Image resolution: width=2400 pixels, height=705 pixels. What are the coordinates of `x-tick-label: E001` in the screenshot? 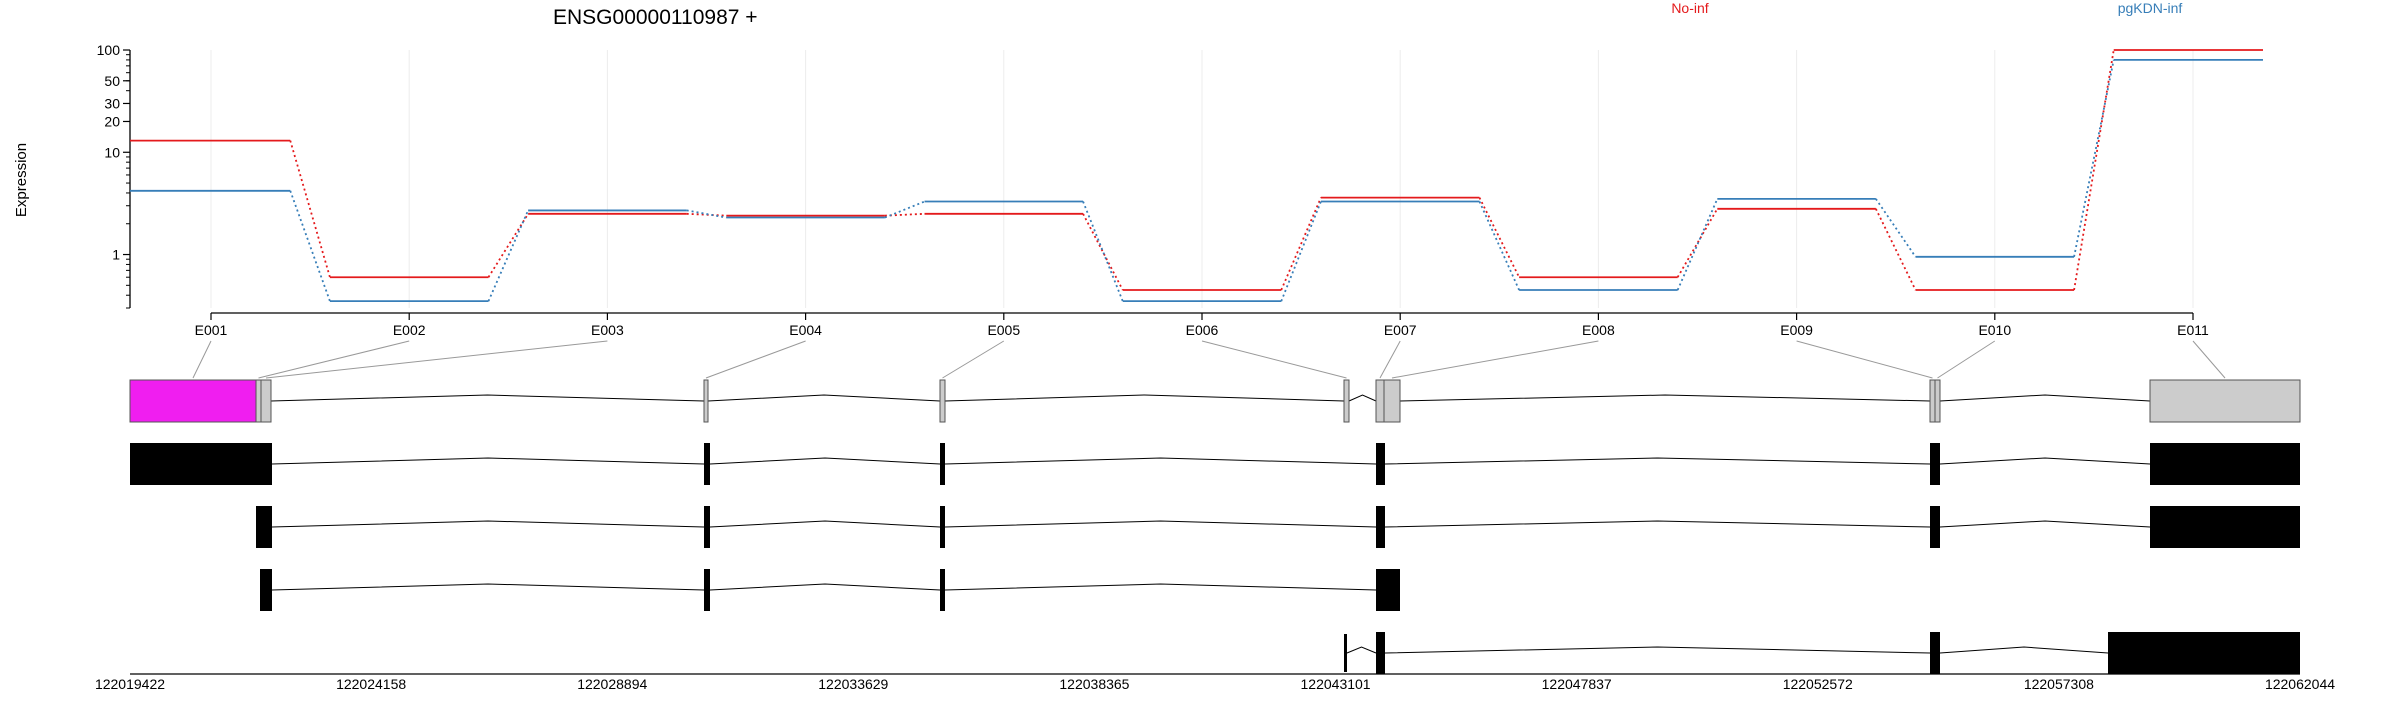 It's located at (211, 330).